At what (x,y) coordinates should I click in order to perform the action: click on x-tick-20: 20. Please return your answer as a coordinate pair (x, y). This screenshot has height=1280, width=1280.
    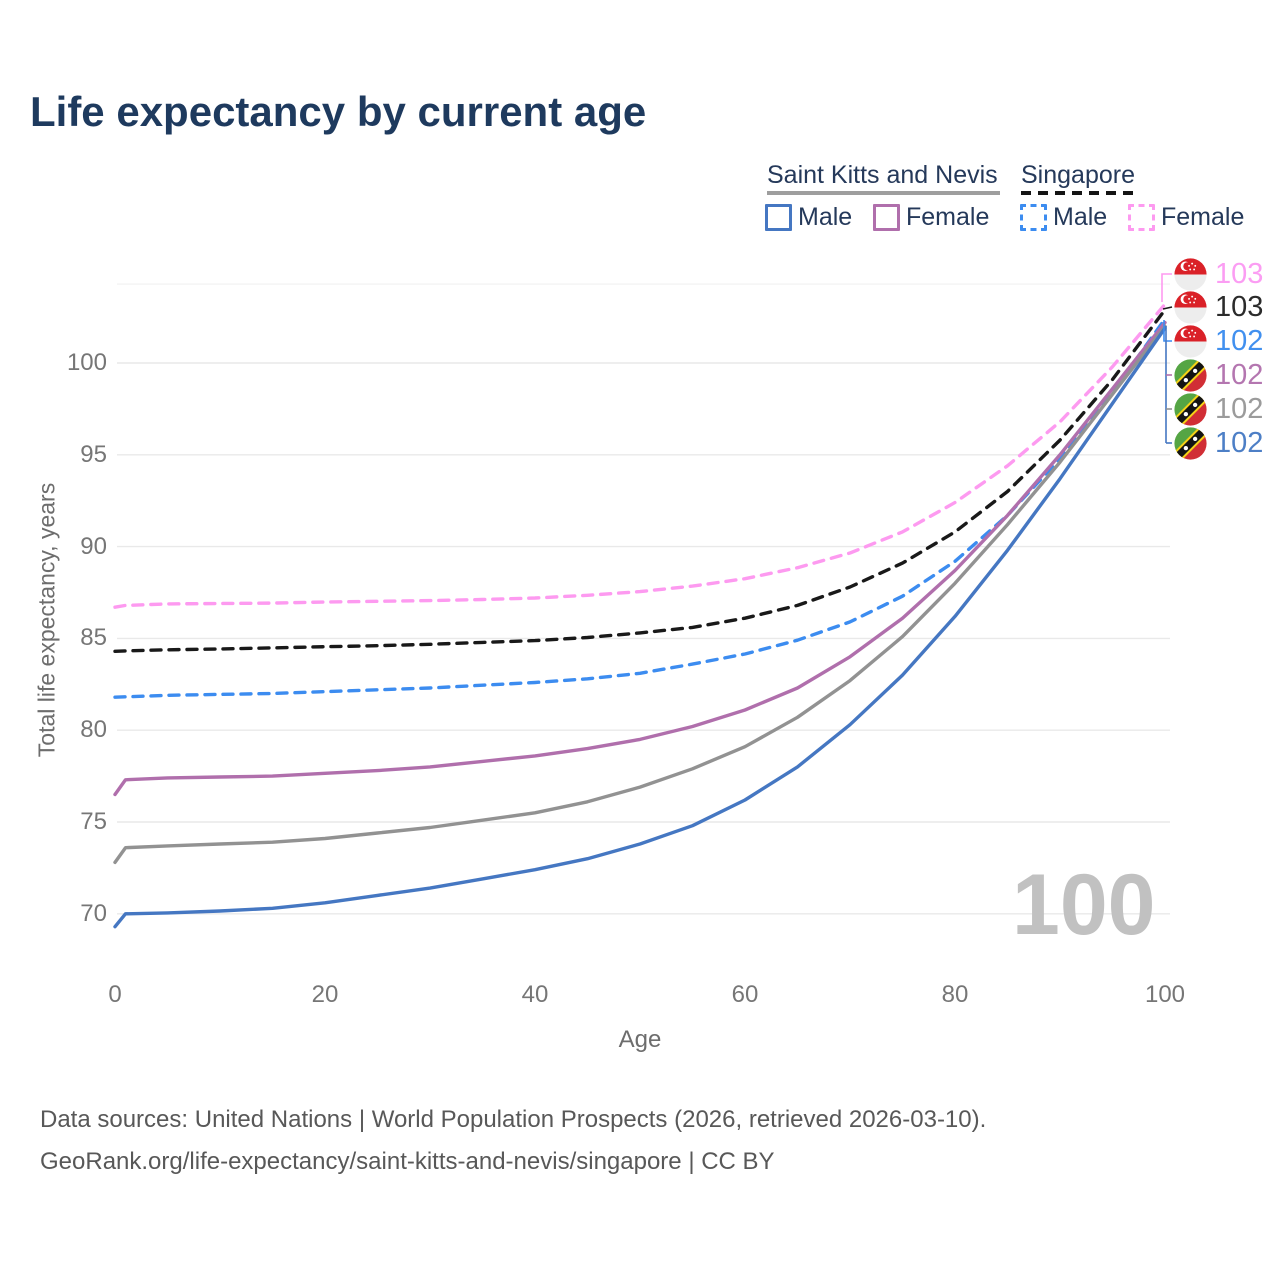
    Looking at the image, I should click on (325, 994).